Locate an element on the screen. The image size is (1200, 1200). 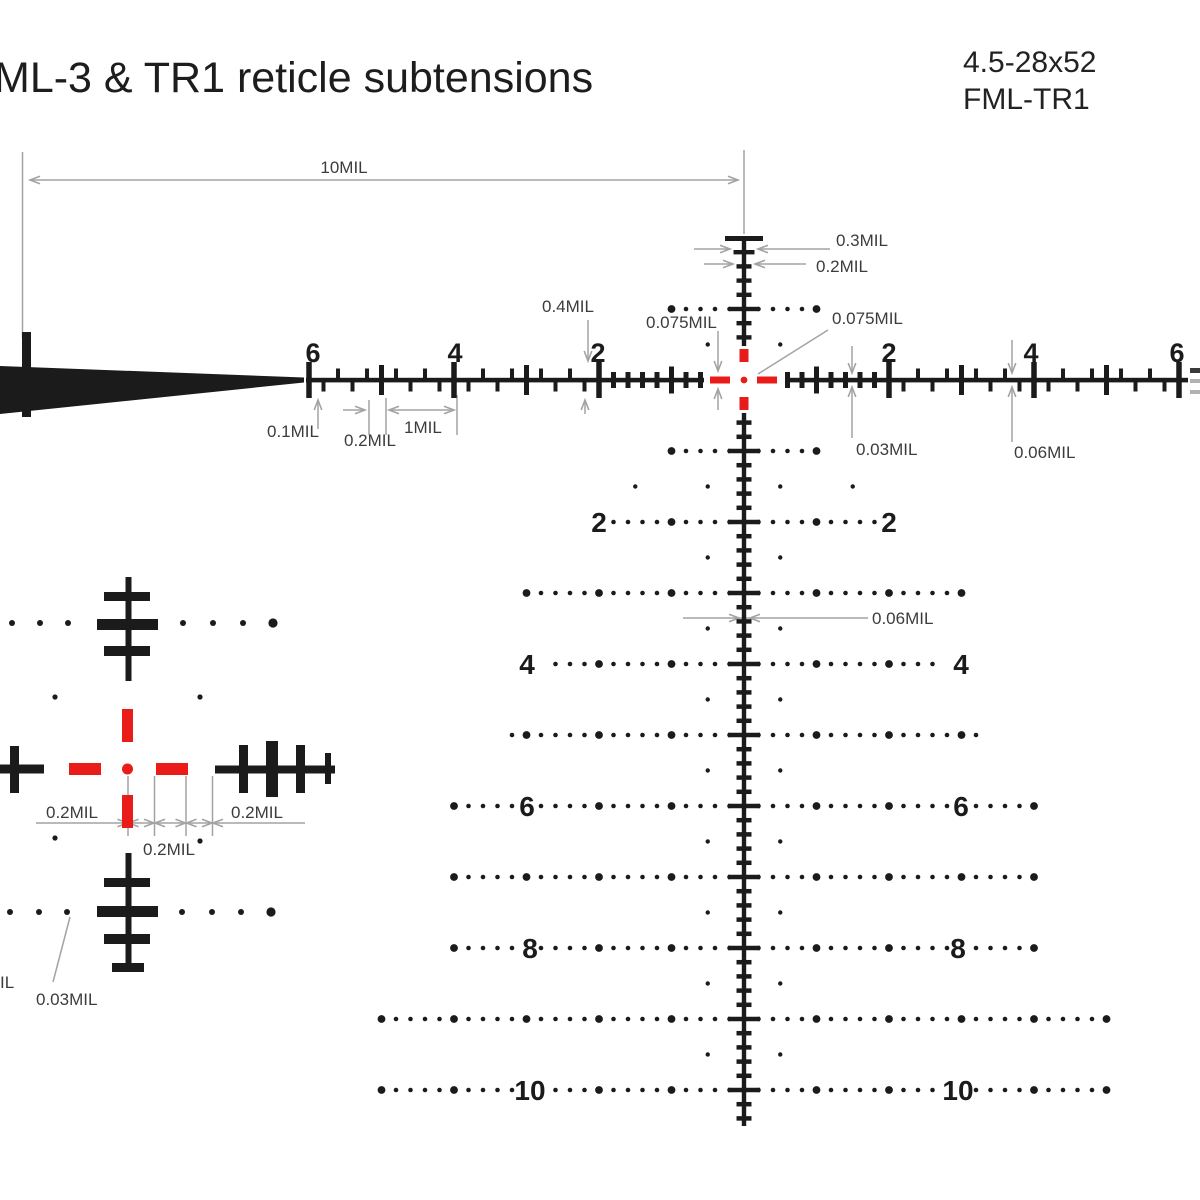
svg-text: 0.1MIL is located at coordinates (293, 431).